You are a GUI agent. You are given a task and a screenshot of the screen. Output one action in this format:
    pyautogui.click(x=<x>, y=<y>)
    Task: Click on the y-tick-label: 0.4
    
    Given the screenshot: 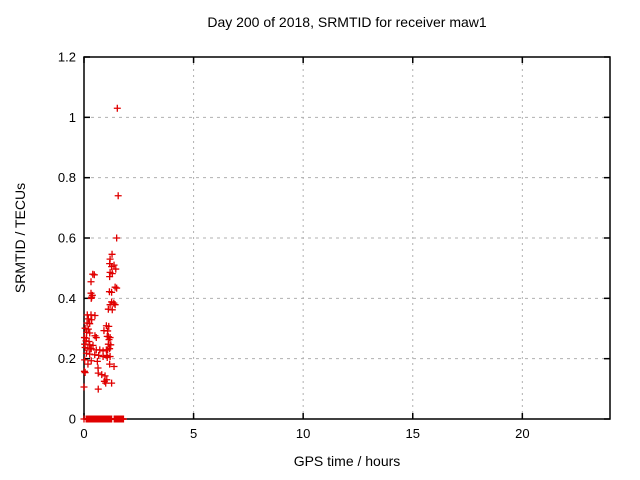 What is the action you would take?
    pyautogui.click(x=67, y=298)
    